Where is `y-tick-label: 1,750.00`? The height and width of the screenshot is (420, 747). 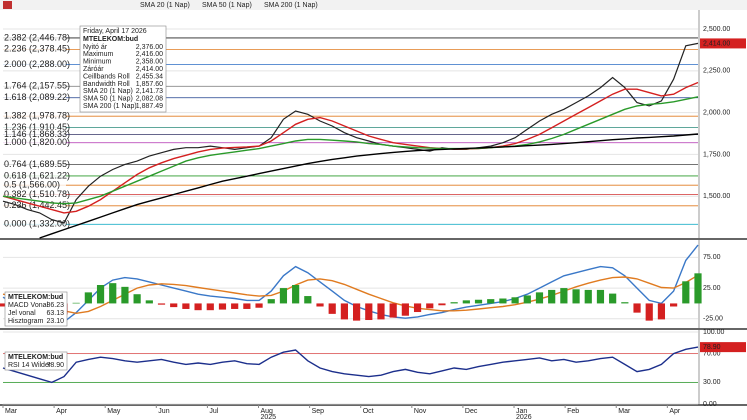
y-tick-label: 1,750.00 is located at coordinates (716, 154).